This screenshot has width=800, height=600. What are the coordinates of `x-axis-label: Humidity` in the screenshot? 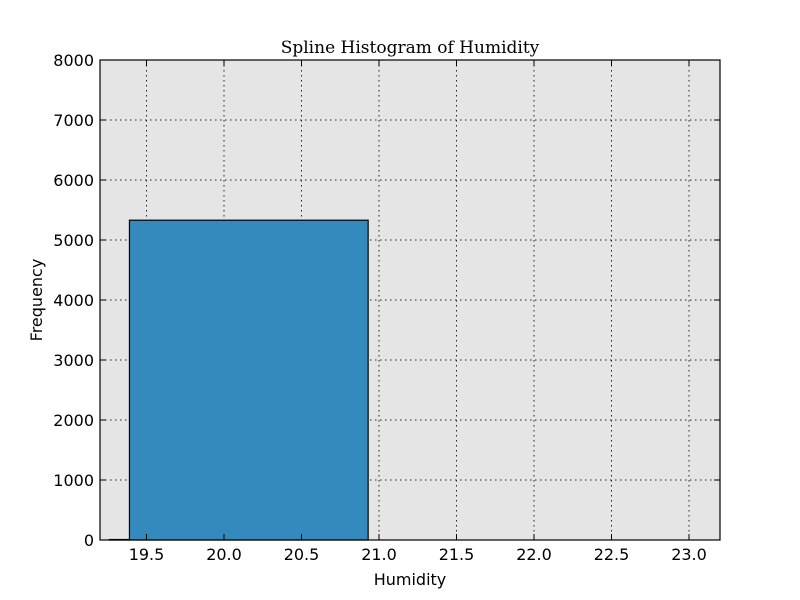 It's located at (410, 579).